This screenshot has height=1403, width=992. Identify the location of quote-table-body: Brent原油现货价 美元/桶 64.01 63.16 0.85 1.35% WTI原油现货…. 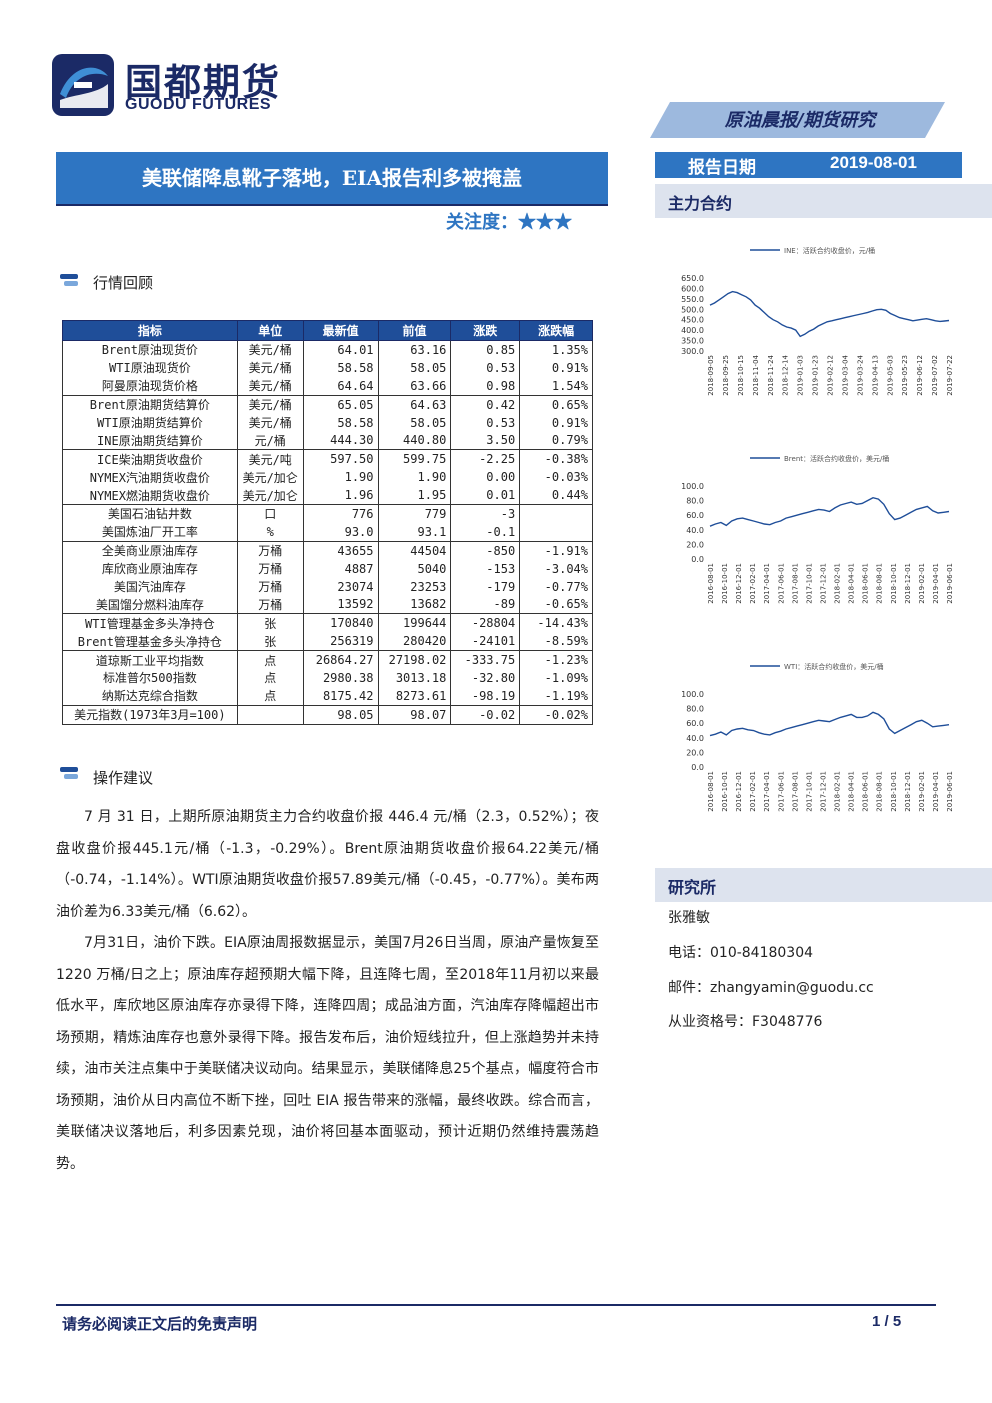
(327, 532).